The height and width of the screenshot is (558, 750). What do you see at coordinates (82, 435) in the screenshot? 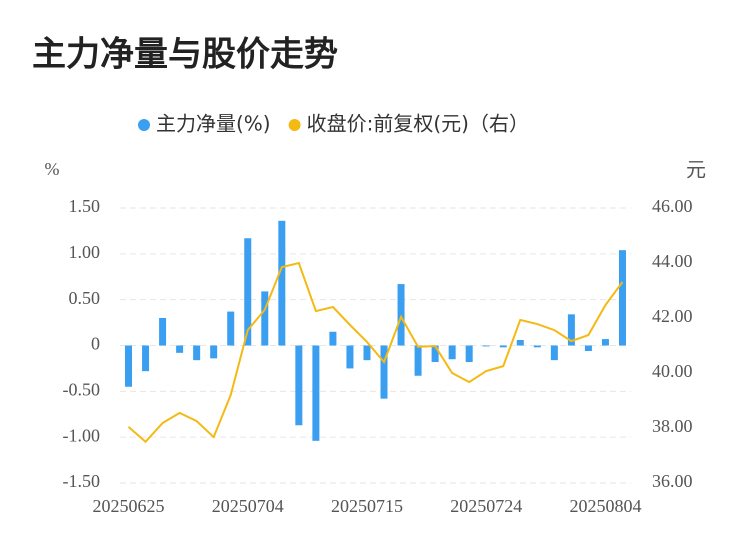
I see `y-tick-label: -1.00` at bounding box center [82, 435].